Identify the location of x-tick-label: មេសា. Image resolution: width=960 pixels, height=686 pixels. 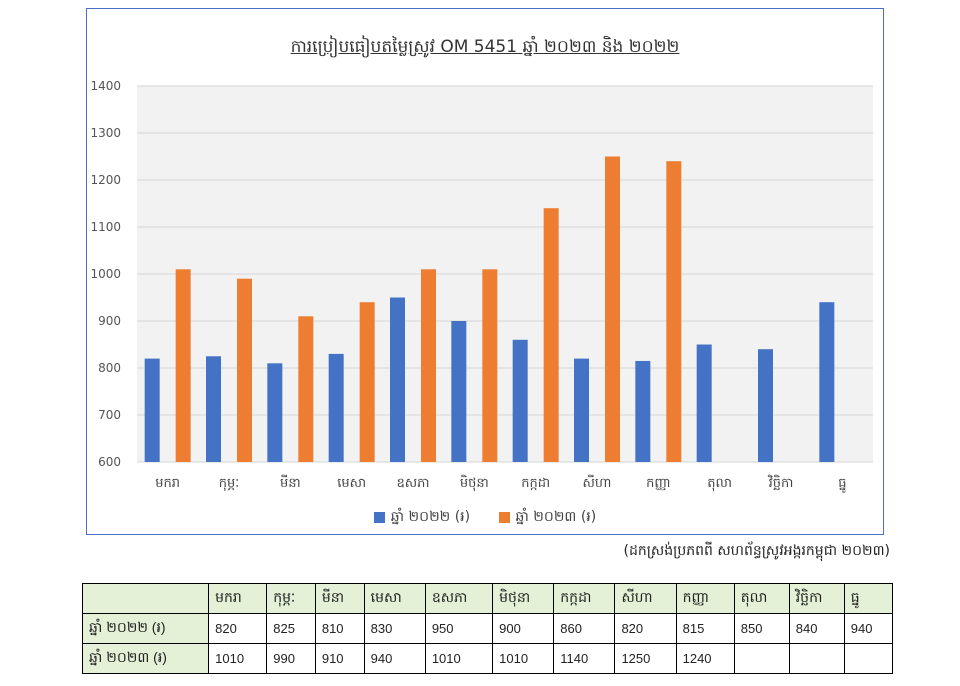
(351, 483).